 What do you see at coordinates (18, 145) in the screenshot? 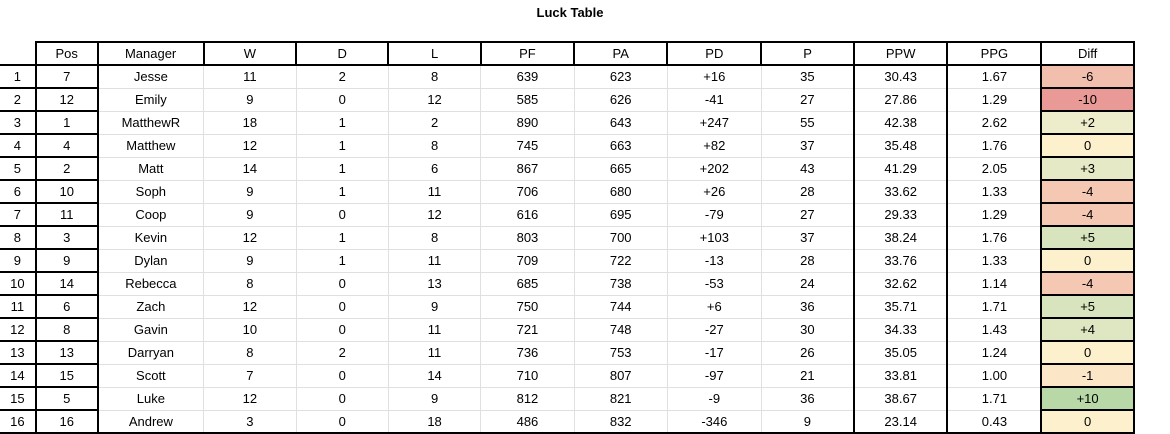
I see `rank-cell: 4` at bounding box center [18, 145].